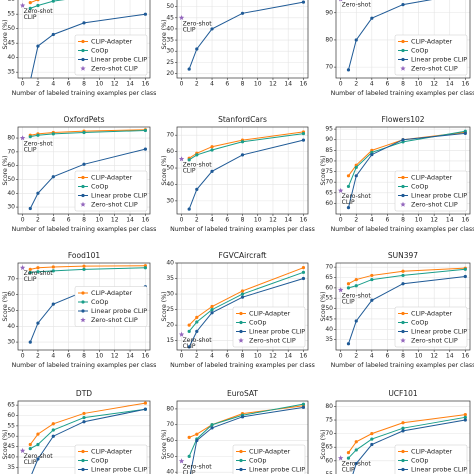  Describe the element at coordinates (407, 154) in the screenshot. I see `series-line` at that location.